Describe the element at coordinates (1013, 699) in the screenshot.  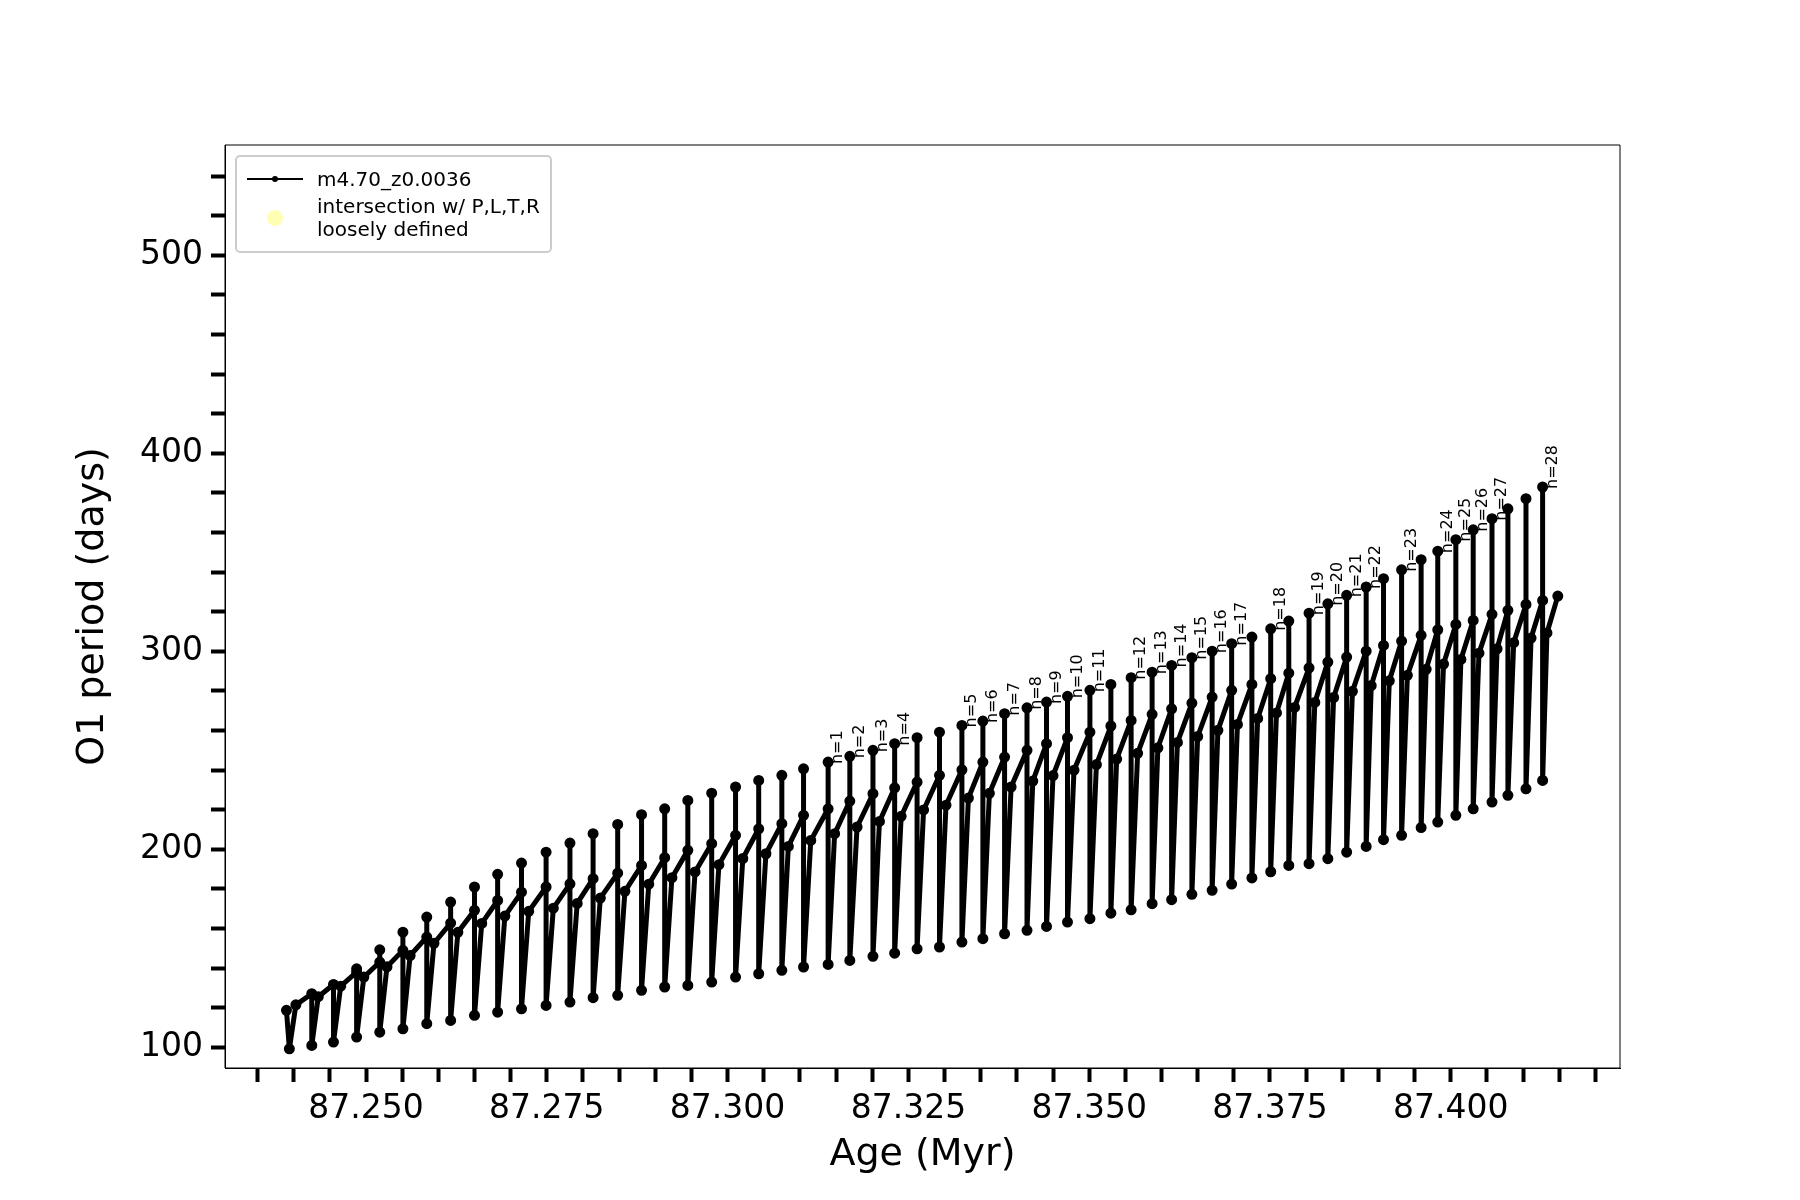
I see `annotation: n=7` at that location.